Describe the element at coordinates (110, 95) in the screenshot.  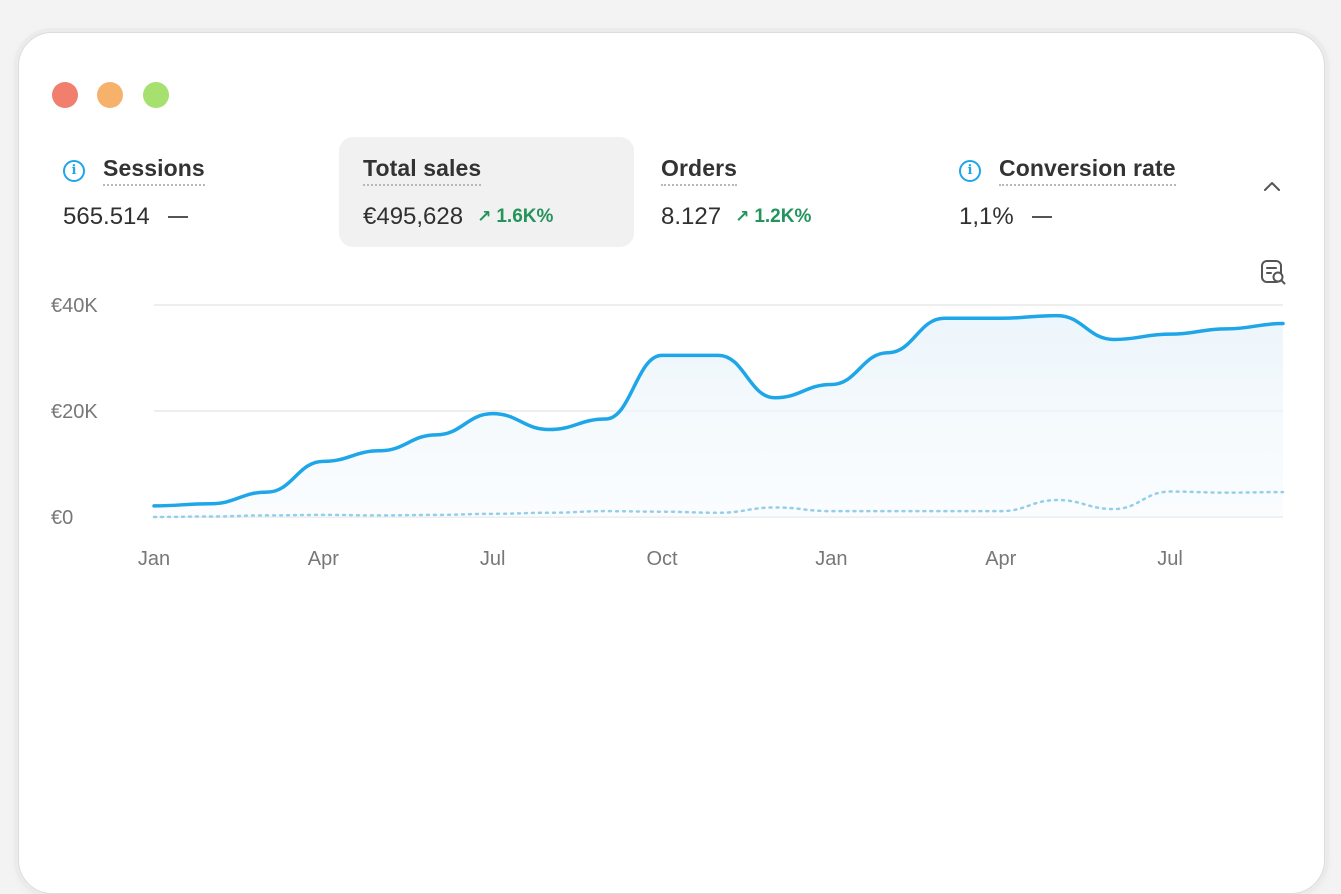
I see `minimize-window-button` at that location.